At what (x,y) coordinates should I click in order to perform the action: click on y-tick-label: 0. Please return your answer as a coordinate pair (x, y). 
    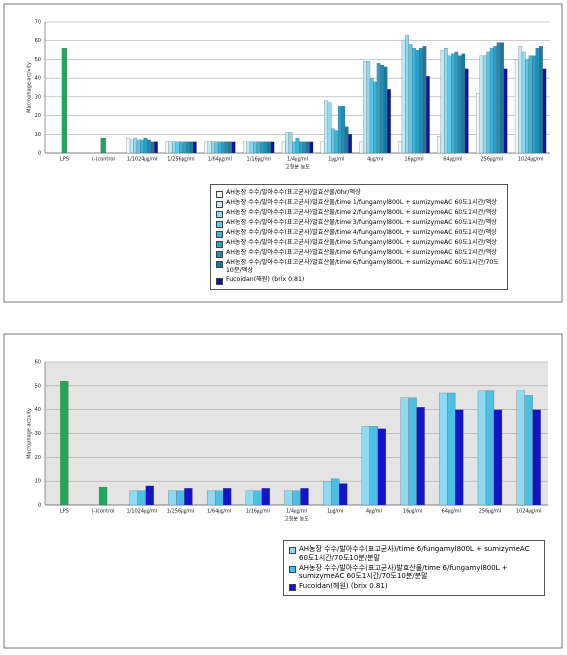
    Looking at the image, I should click on (39, 154).